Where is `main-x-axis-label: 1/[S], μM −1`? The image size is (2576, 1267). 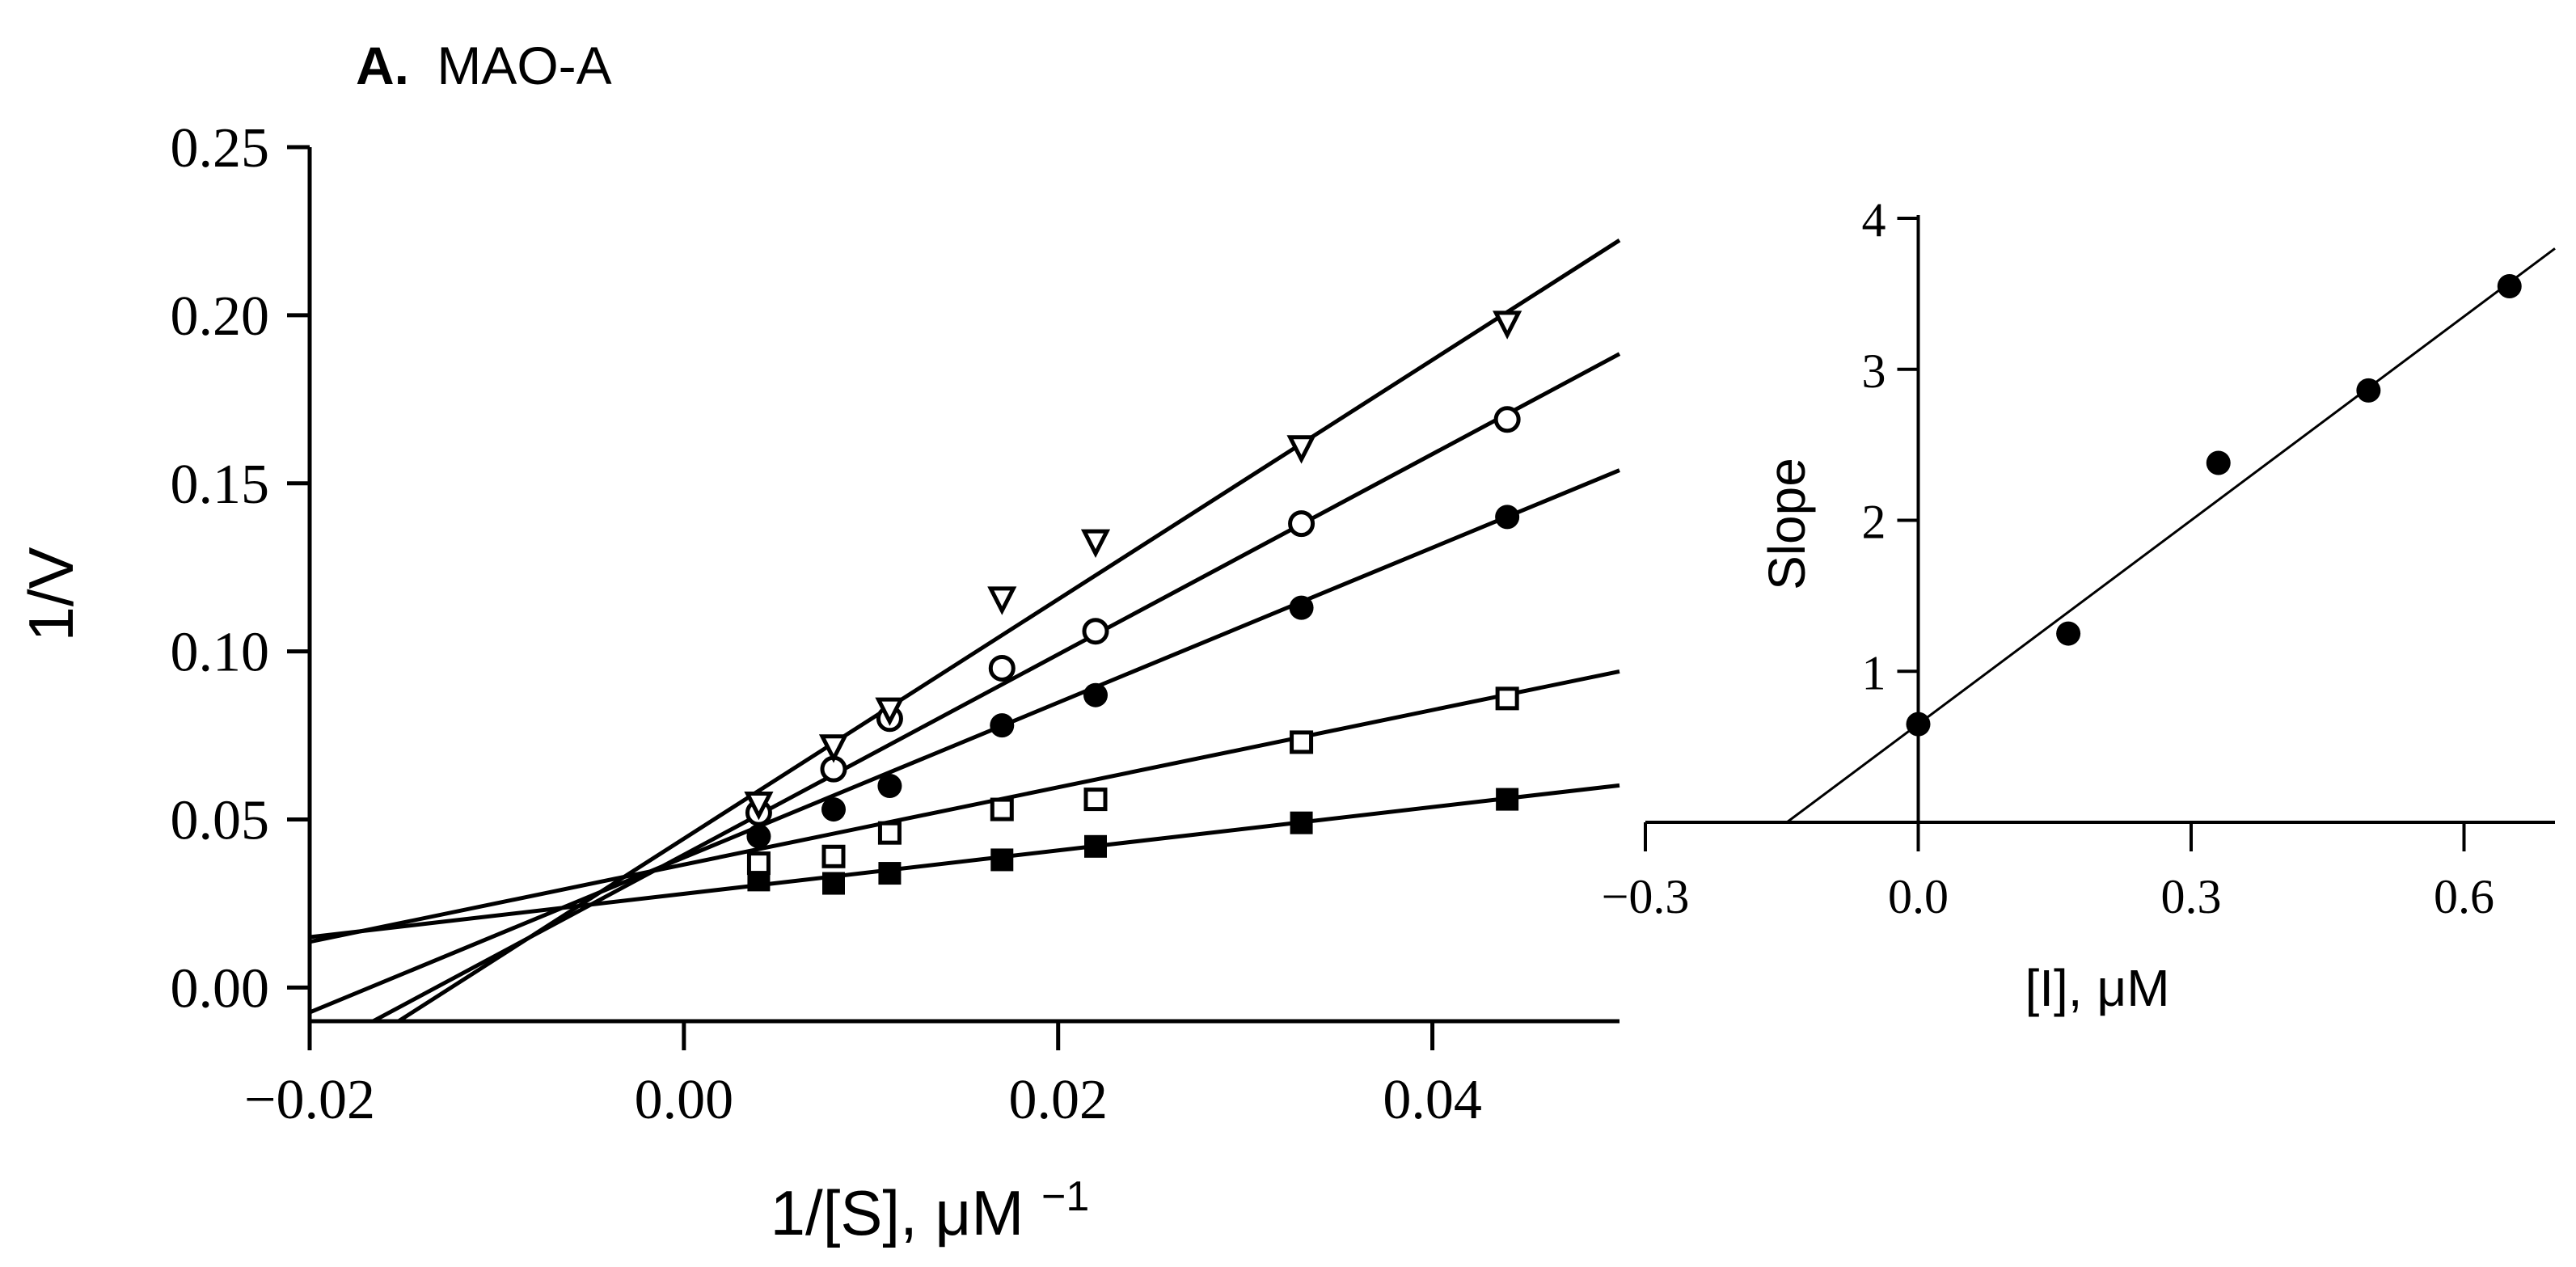
main-x-axis-label: 1/[S], μM −1 is located at coordinates (930, 1211).